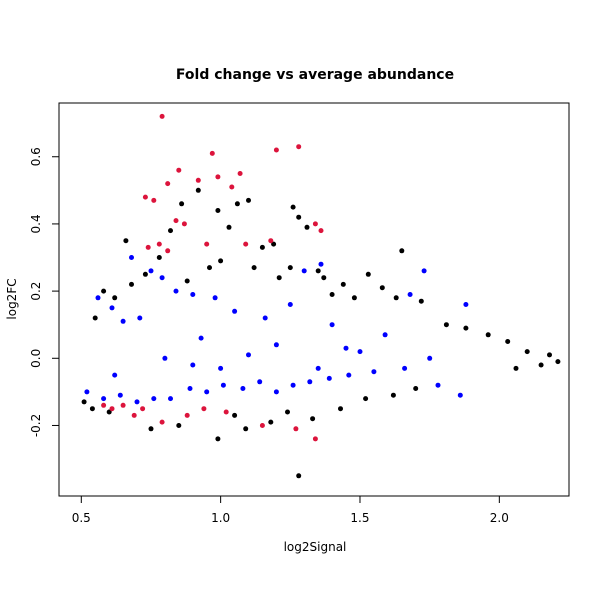 Image resolution: width=600 pixels, height=600 pixels. Describe the element at coordinates (44, 292) in the screenshot. I see `y-axis: -0.2 0.0 0.2 0.4 0.6` at that location.